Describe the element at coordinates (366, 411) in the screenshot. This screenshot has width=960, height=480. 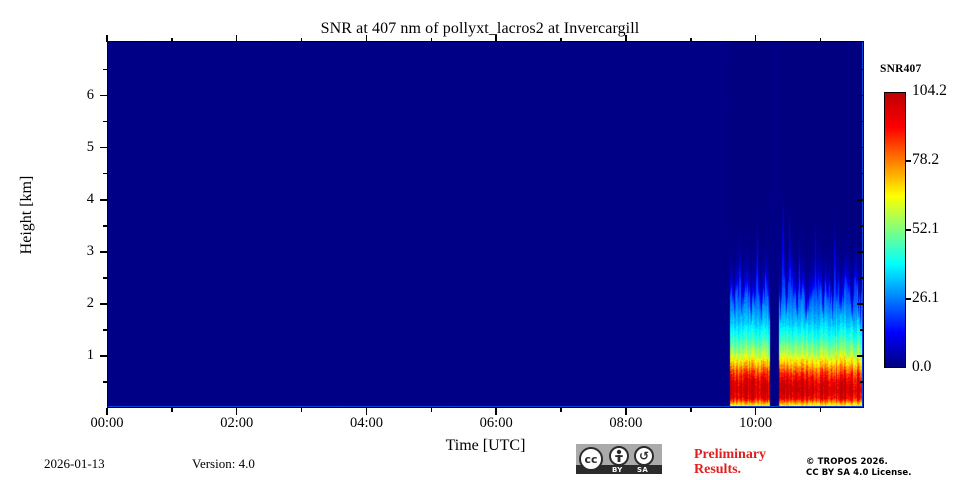
I see `x-tick-04:00` at that location.